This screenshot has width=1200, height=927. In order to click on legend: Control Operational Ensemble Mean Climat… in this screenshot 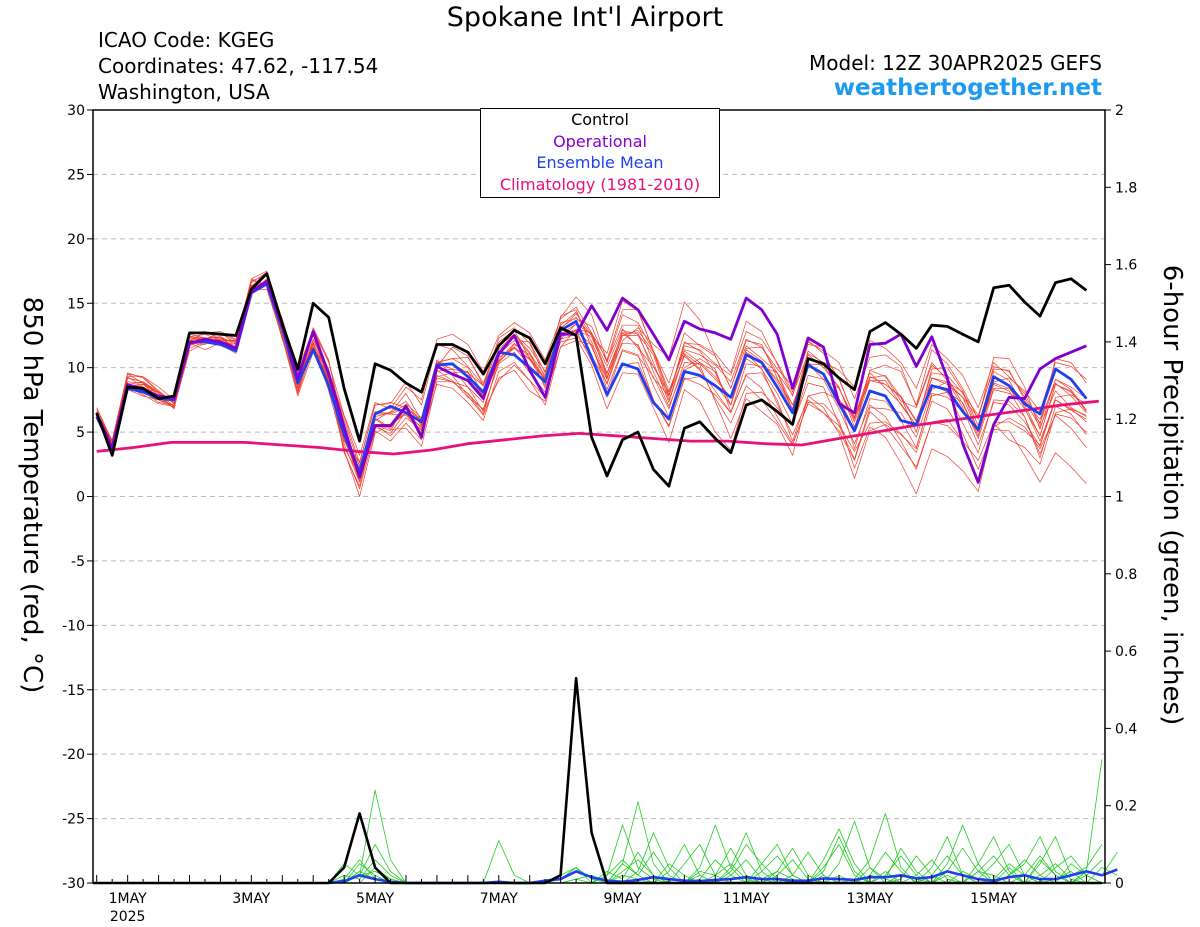, I will do `click(600, 153)`.